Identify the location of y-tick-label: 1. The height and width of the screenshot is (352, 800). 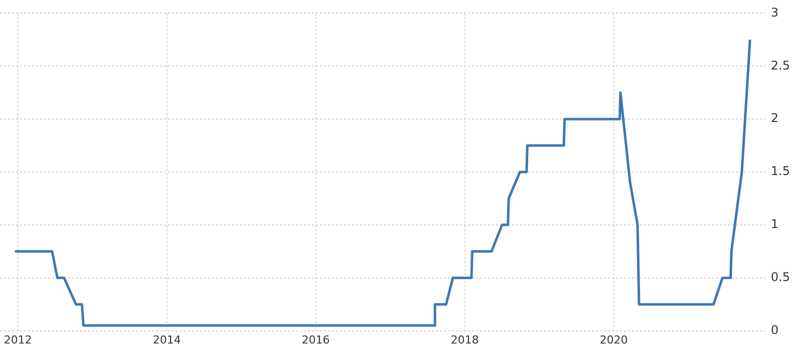
(774, 224).